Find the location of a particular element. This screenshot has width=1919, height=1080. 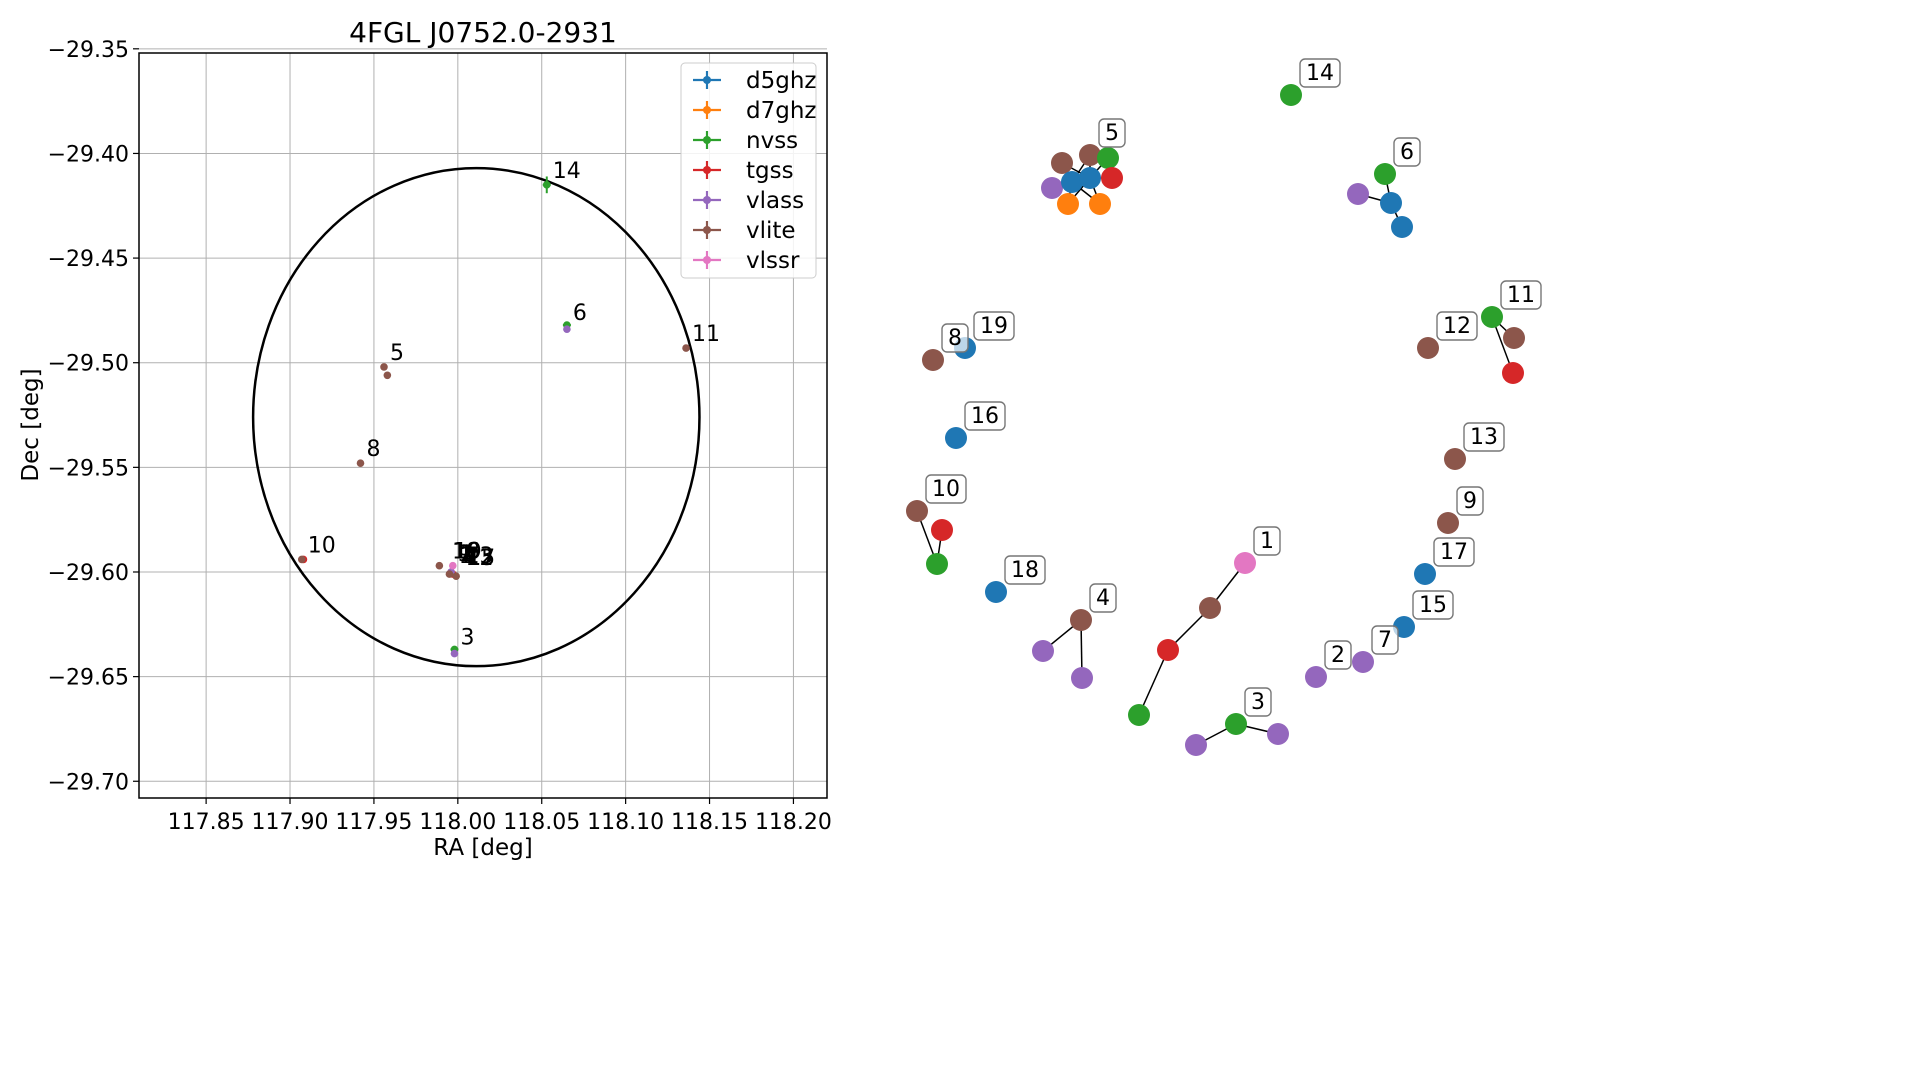

point-label: 17 is located at coordinates (481, 558).